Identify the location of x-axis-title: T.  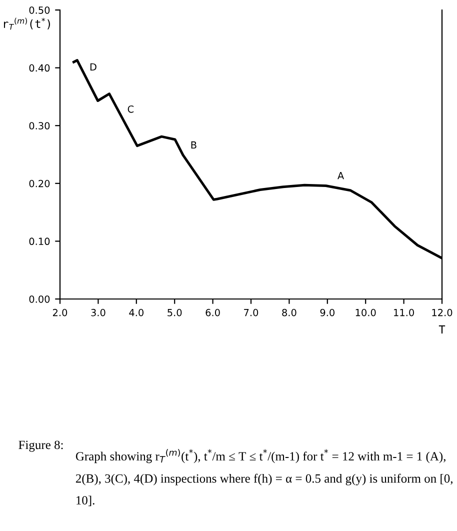
(442, 329).